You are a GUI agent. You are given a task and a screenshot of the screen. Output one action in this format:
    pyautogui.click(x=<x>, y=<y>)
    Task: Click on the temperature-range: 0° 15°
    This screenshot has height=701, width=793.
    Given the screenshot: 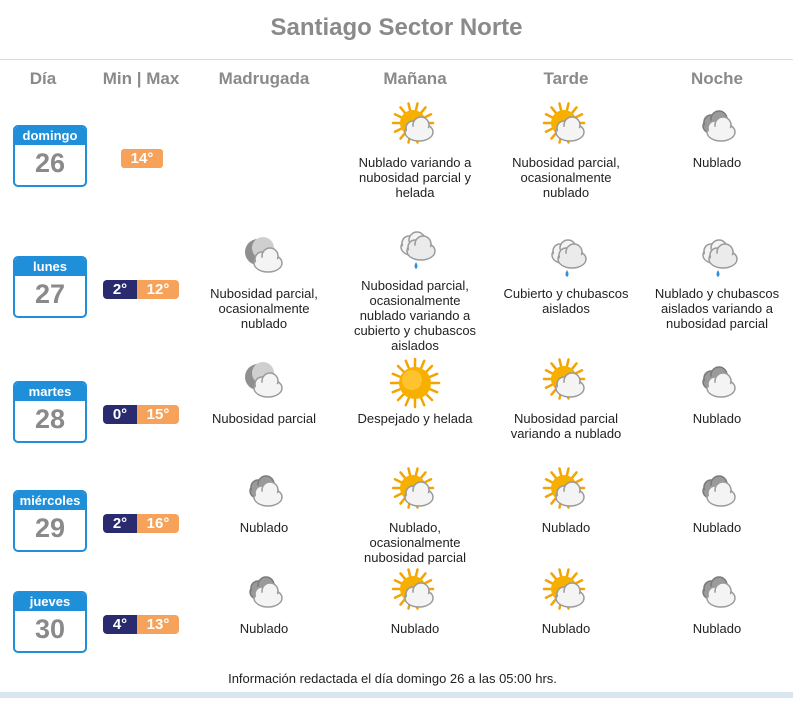 What is the action you would take?
    pyautogui.click(x=141, y=414)
    